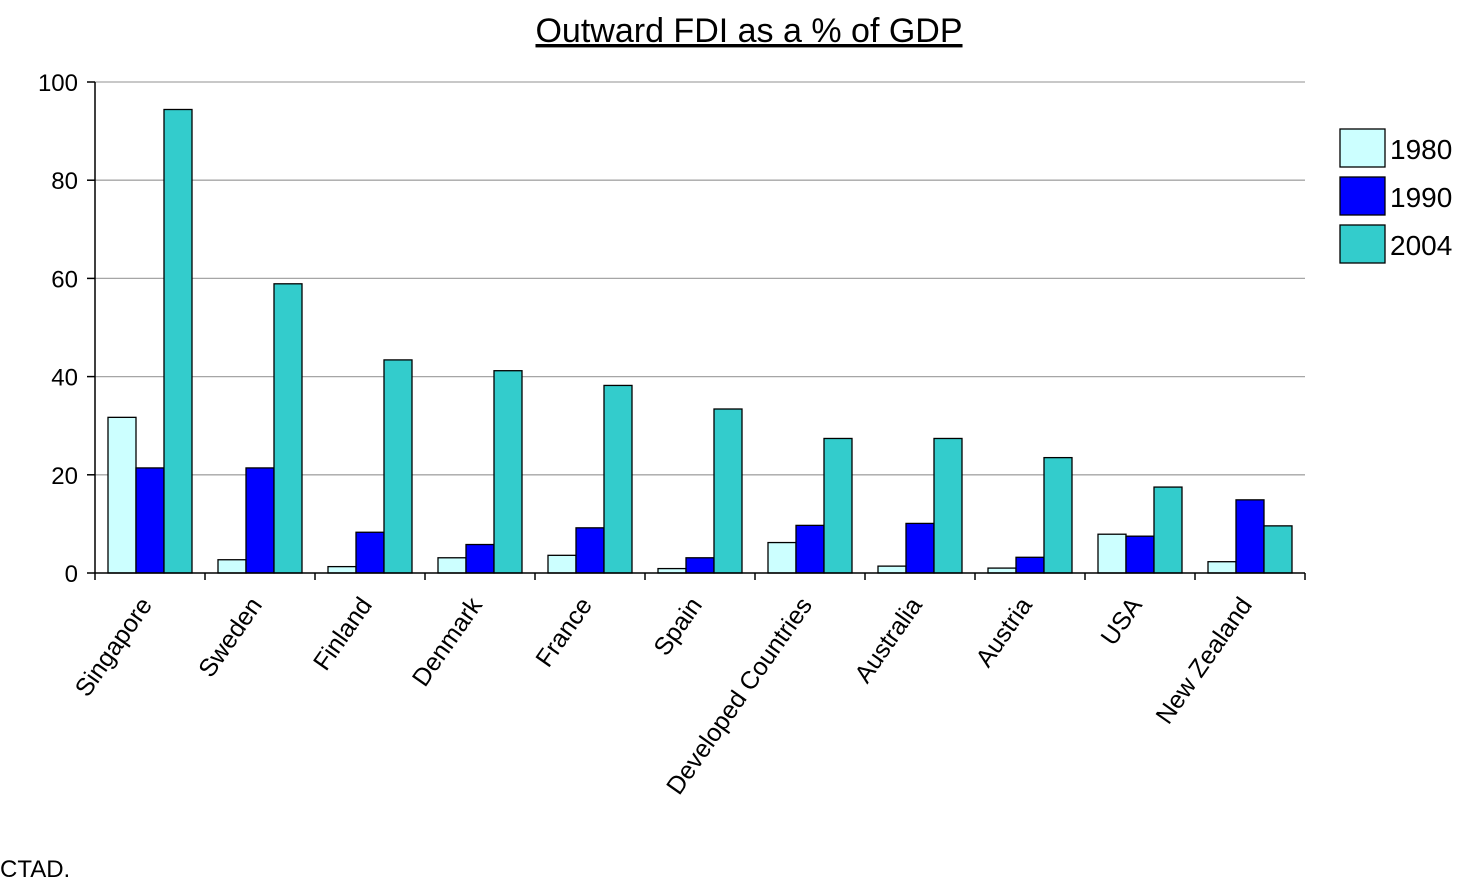  I want to click on bar-1990-sweden, so click(260, 520).